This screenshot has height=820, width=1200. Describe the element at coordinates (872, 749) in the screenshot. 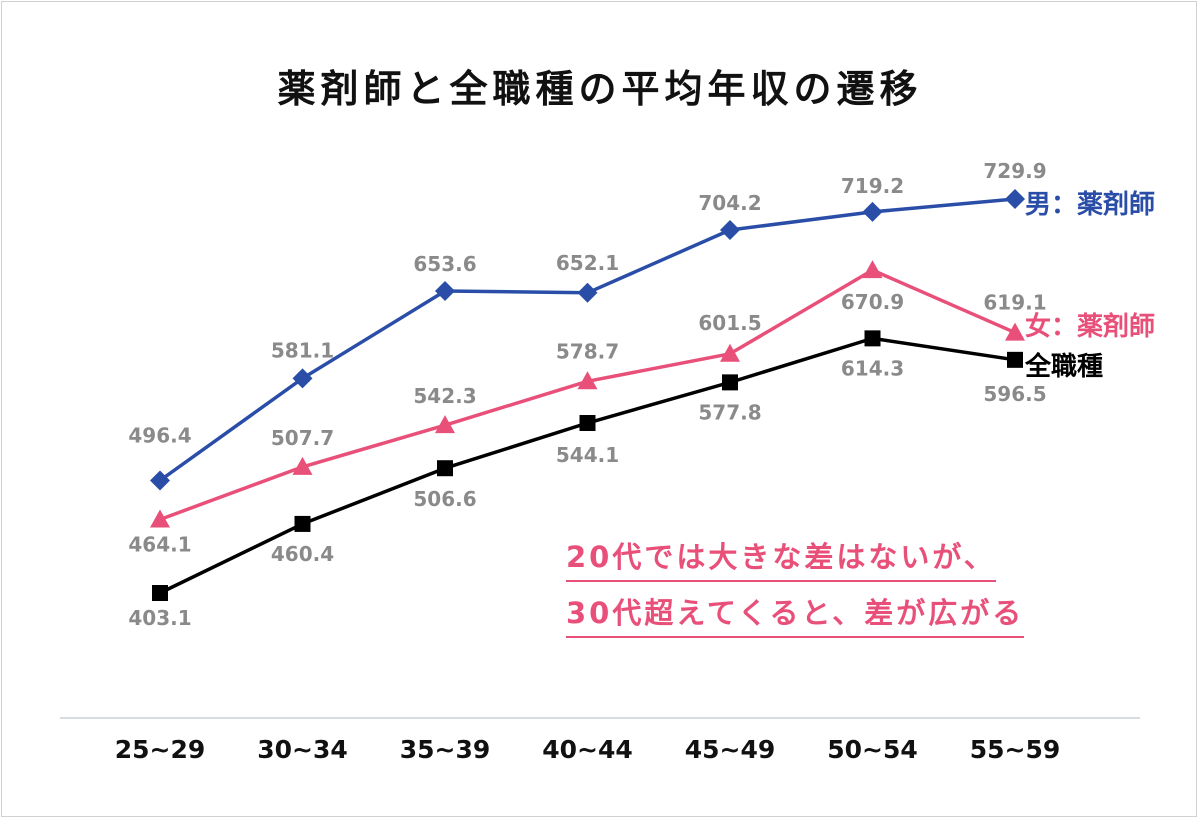

I see `x-tick-label: 50~54` at that location.